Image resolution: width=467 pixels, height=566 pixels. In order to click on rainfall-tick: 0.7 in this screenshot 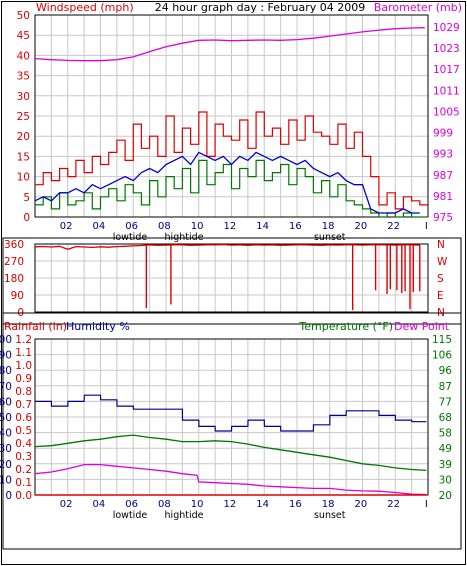, I will do `click(23, 405)`.